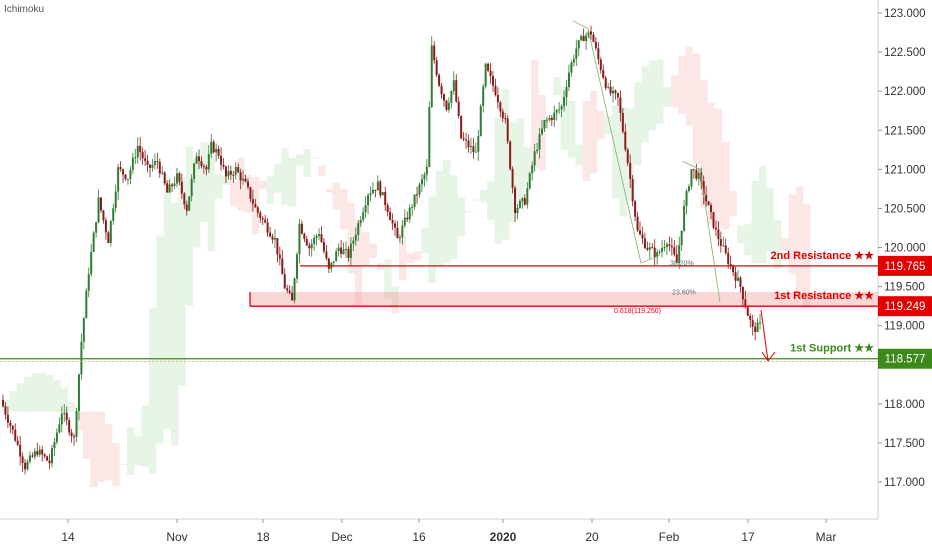  Describe the element at coordinates (905, 307) in the screenshot. I see `price-tag-text-1: 119.249` at that location.